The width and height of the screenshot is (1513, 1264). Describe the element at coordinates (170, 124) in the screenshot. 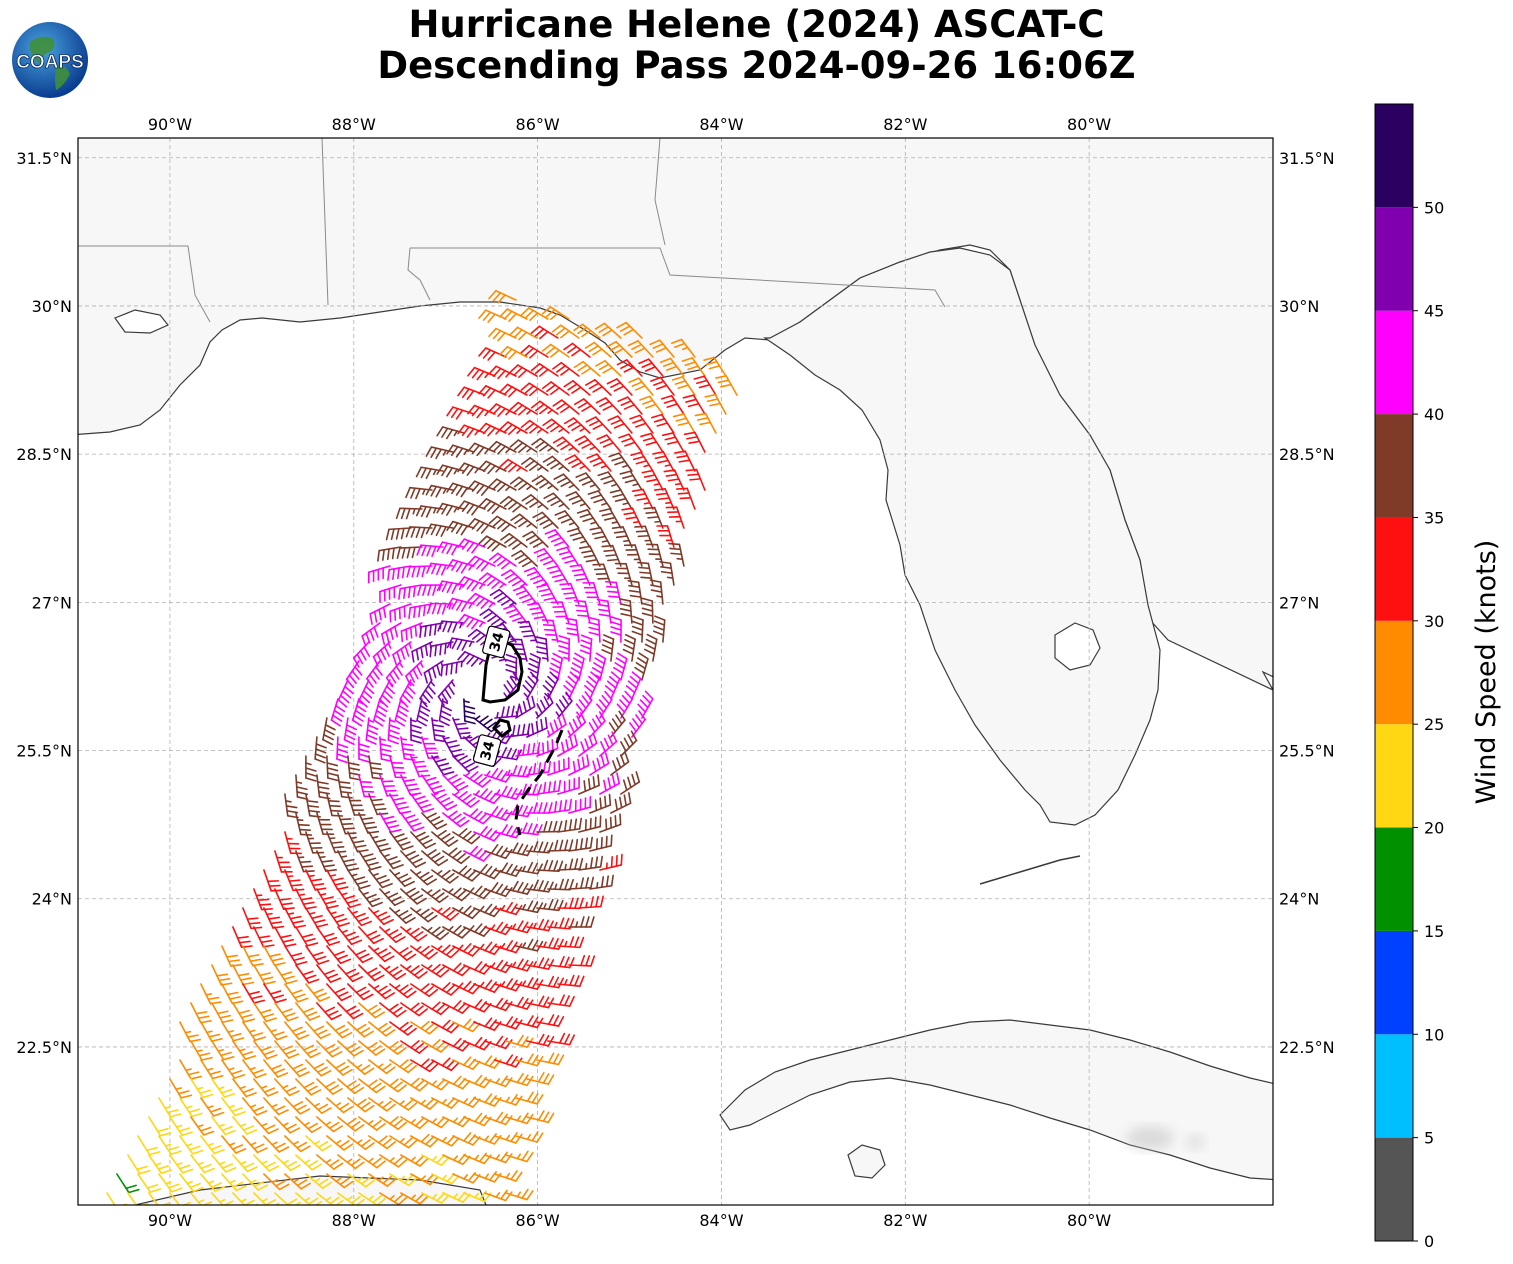

I see `lon-label-top: 90°W` at that location.